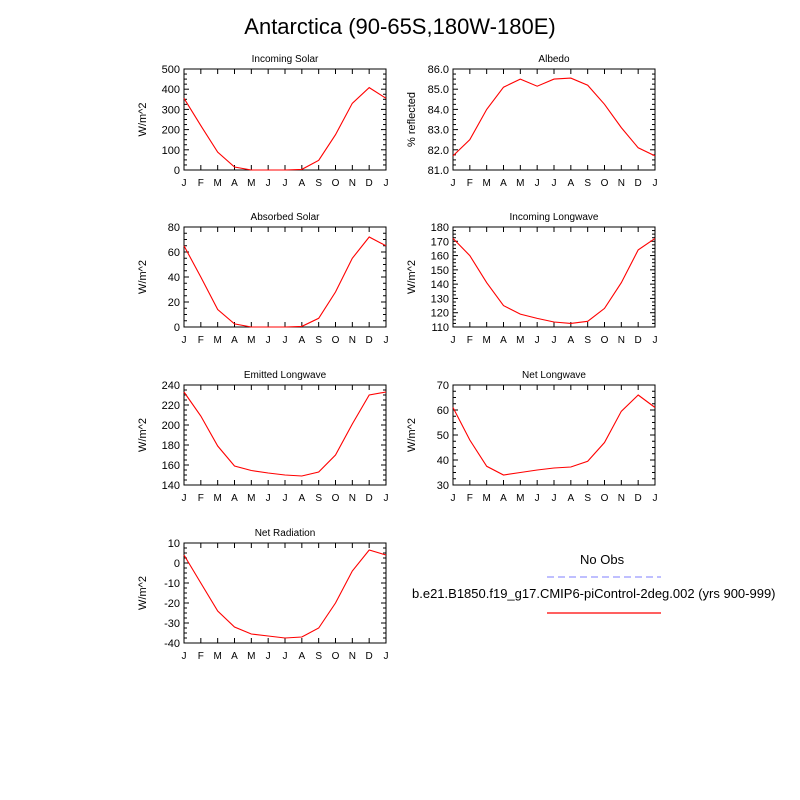  What do you see at coordinates (172, 604) in the screenshot?
I see `y-tick-label: -20` at bounding box center [172, 604].